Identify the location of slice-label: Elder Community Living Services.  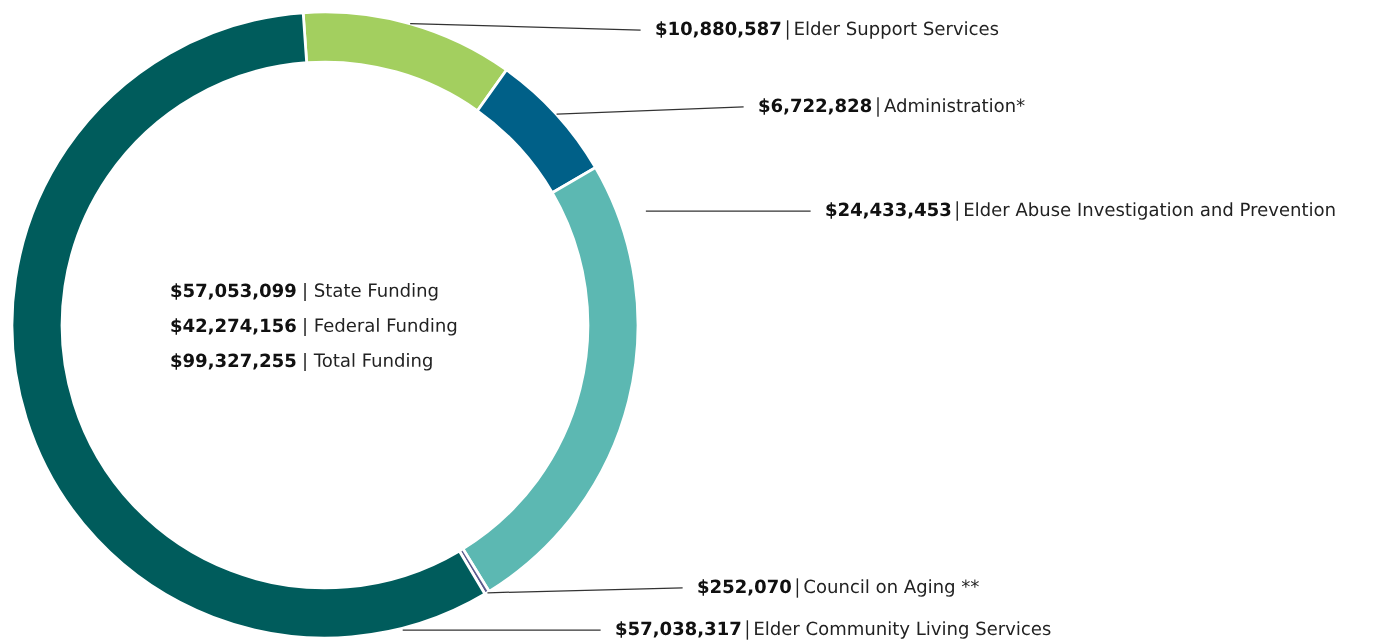
(903, 630).